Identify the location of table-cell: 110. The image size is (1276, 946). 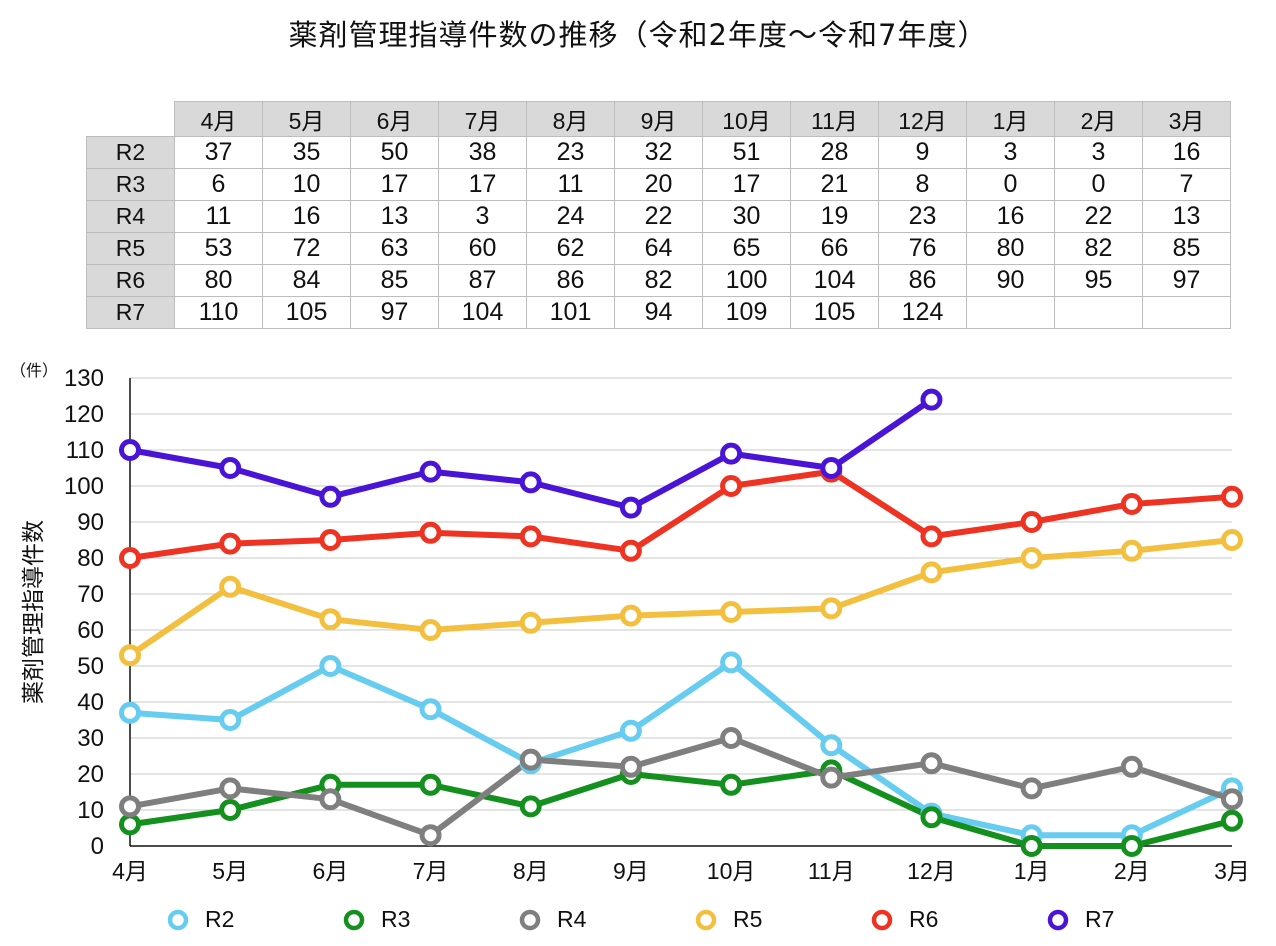
(218, 312).